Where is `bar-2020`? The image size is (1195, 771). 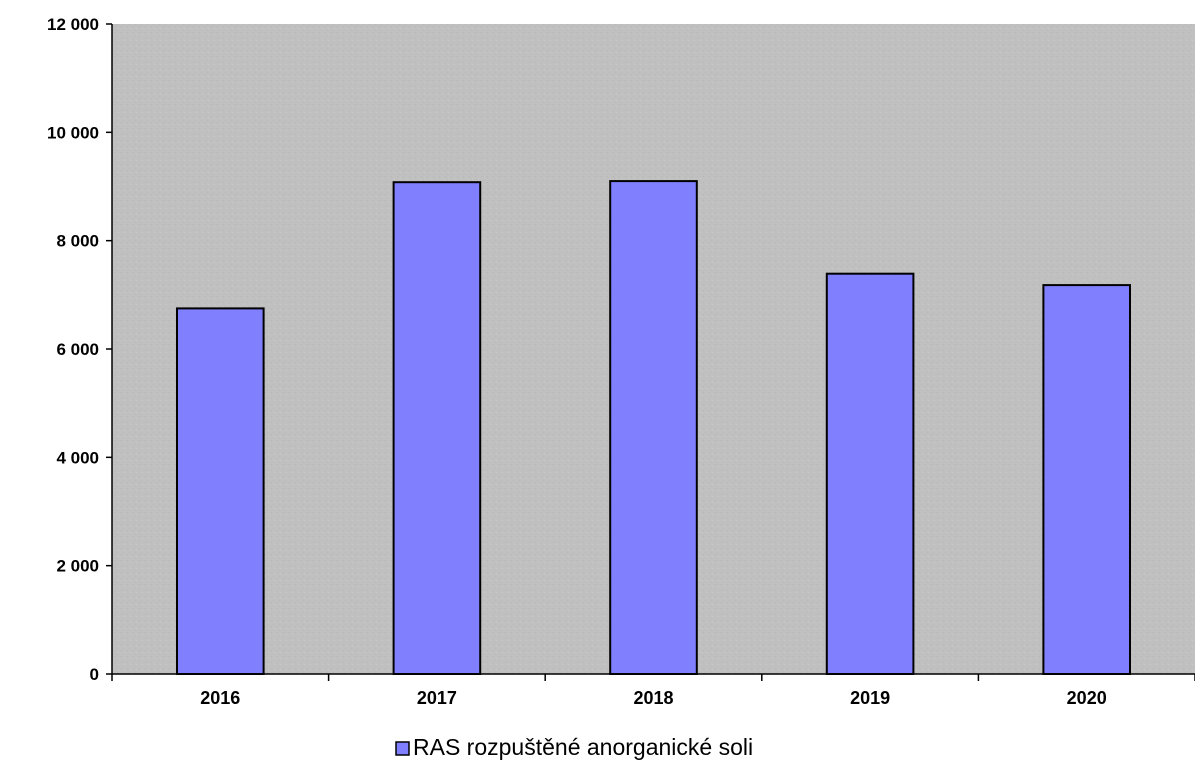
bar-2020 is located at coordinates (1087, 479).